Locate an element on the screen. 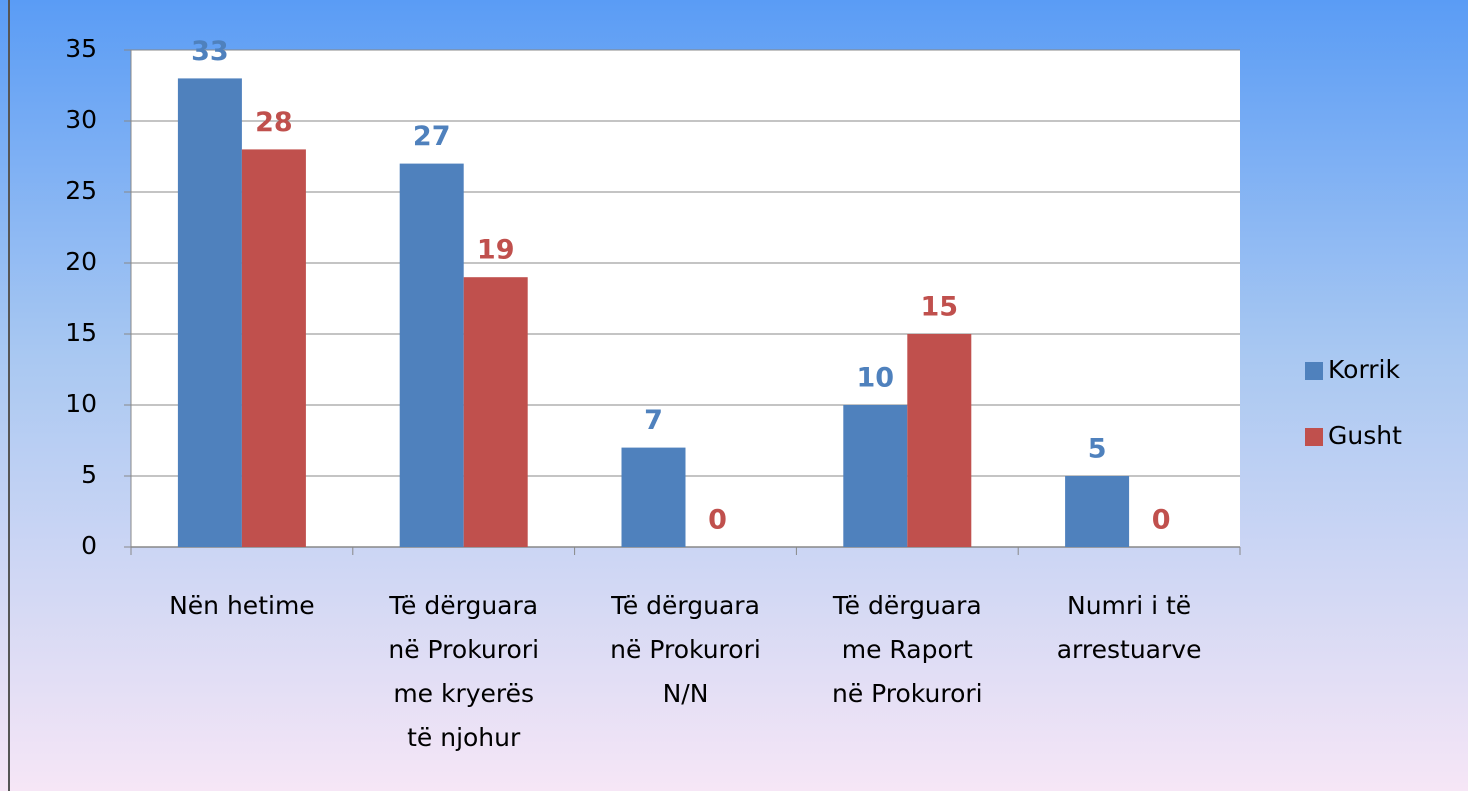 This screenshot has height=791, width=1468. y-tick-label: 25 is located at coordinates (81, 190).